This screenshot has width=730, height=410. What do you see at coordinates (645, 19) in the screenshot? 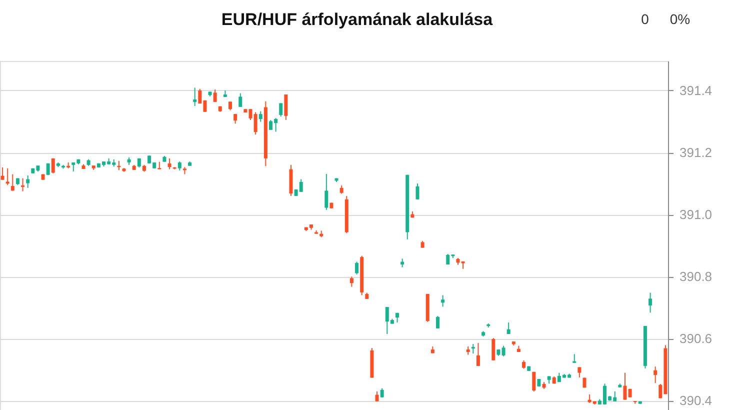
I see `text: 0` at bounding box center [645, 19].